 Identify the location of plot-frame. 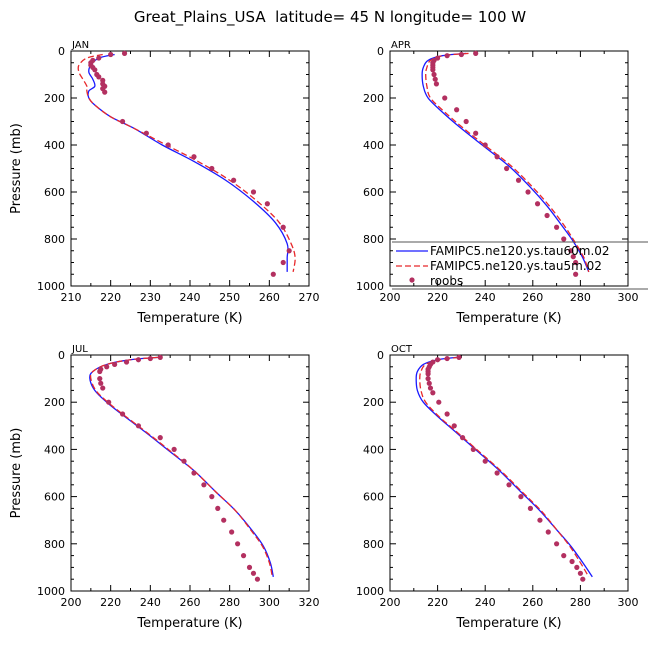
(190, 473).